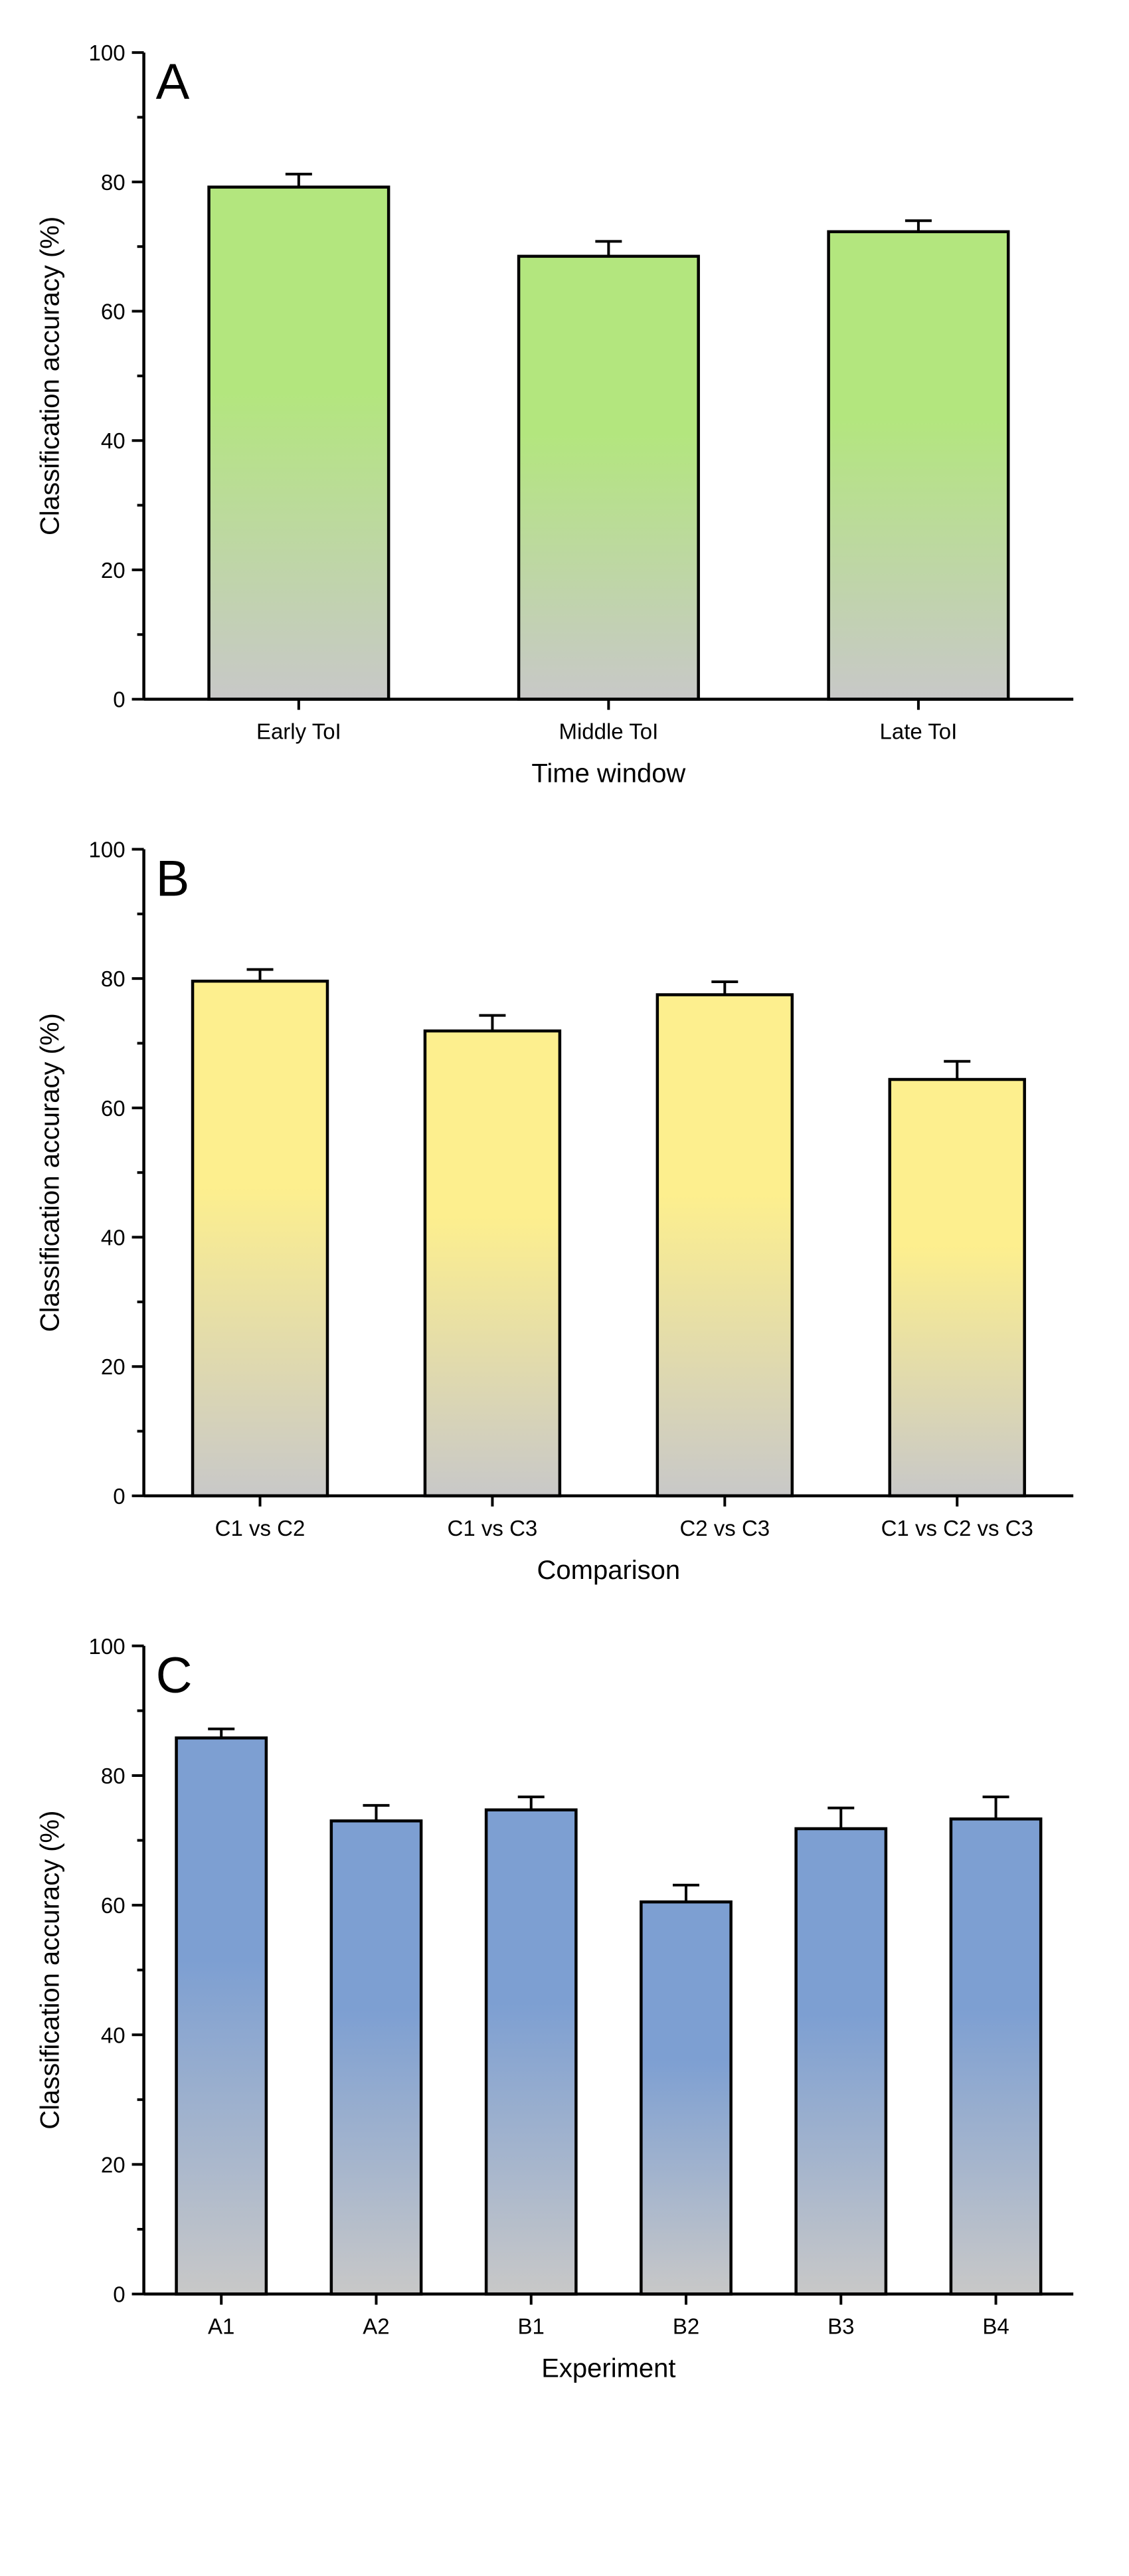 Image resolution: width=1129 pixels, height=2576 pixels. Describe the element at coordinates (724, 1528) in the screenshot. I see `x-tick-label: C2 vs C3` at that location.